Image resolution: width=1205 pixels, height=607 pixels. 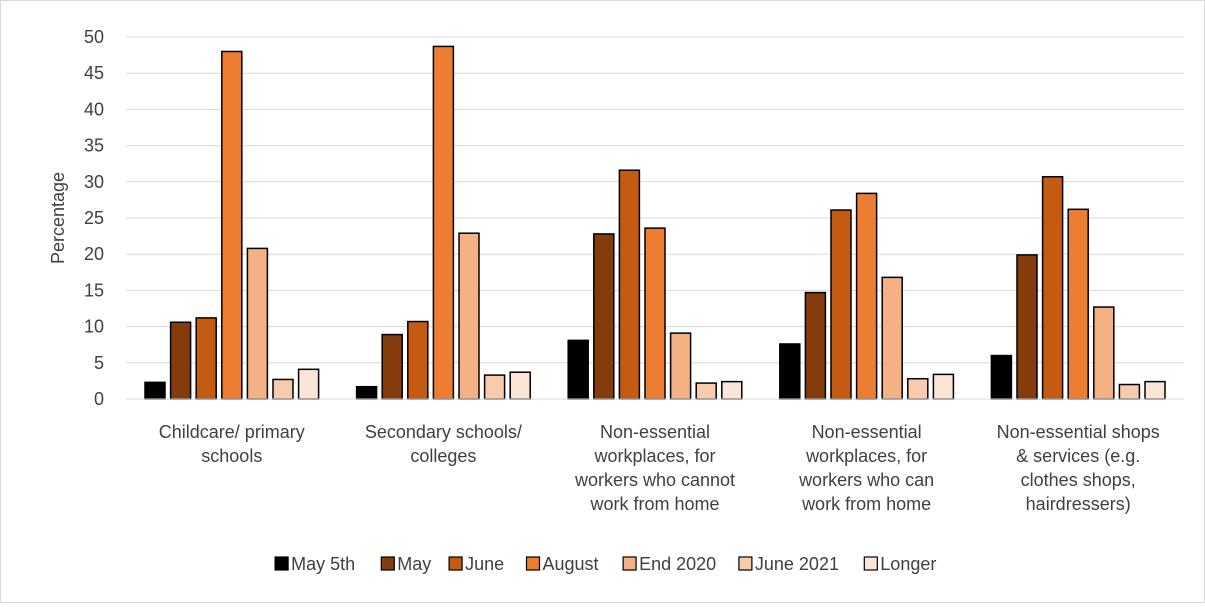 I want to click on legend-label: Longer, so click(x=908, y=564).